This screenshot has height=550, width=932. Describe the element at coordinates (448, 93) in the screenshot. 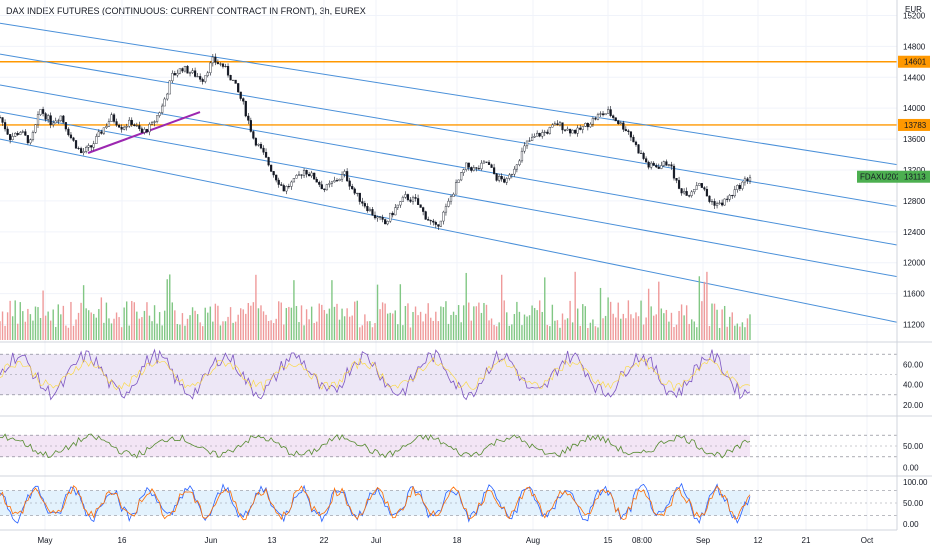

I see `horizontal-levels` at that location.